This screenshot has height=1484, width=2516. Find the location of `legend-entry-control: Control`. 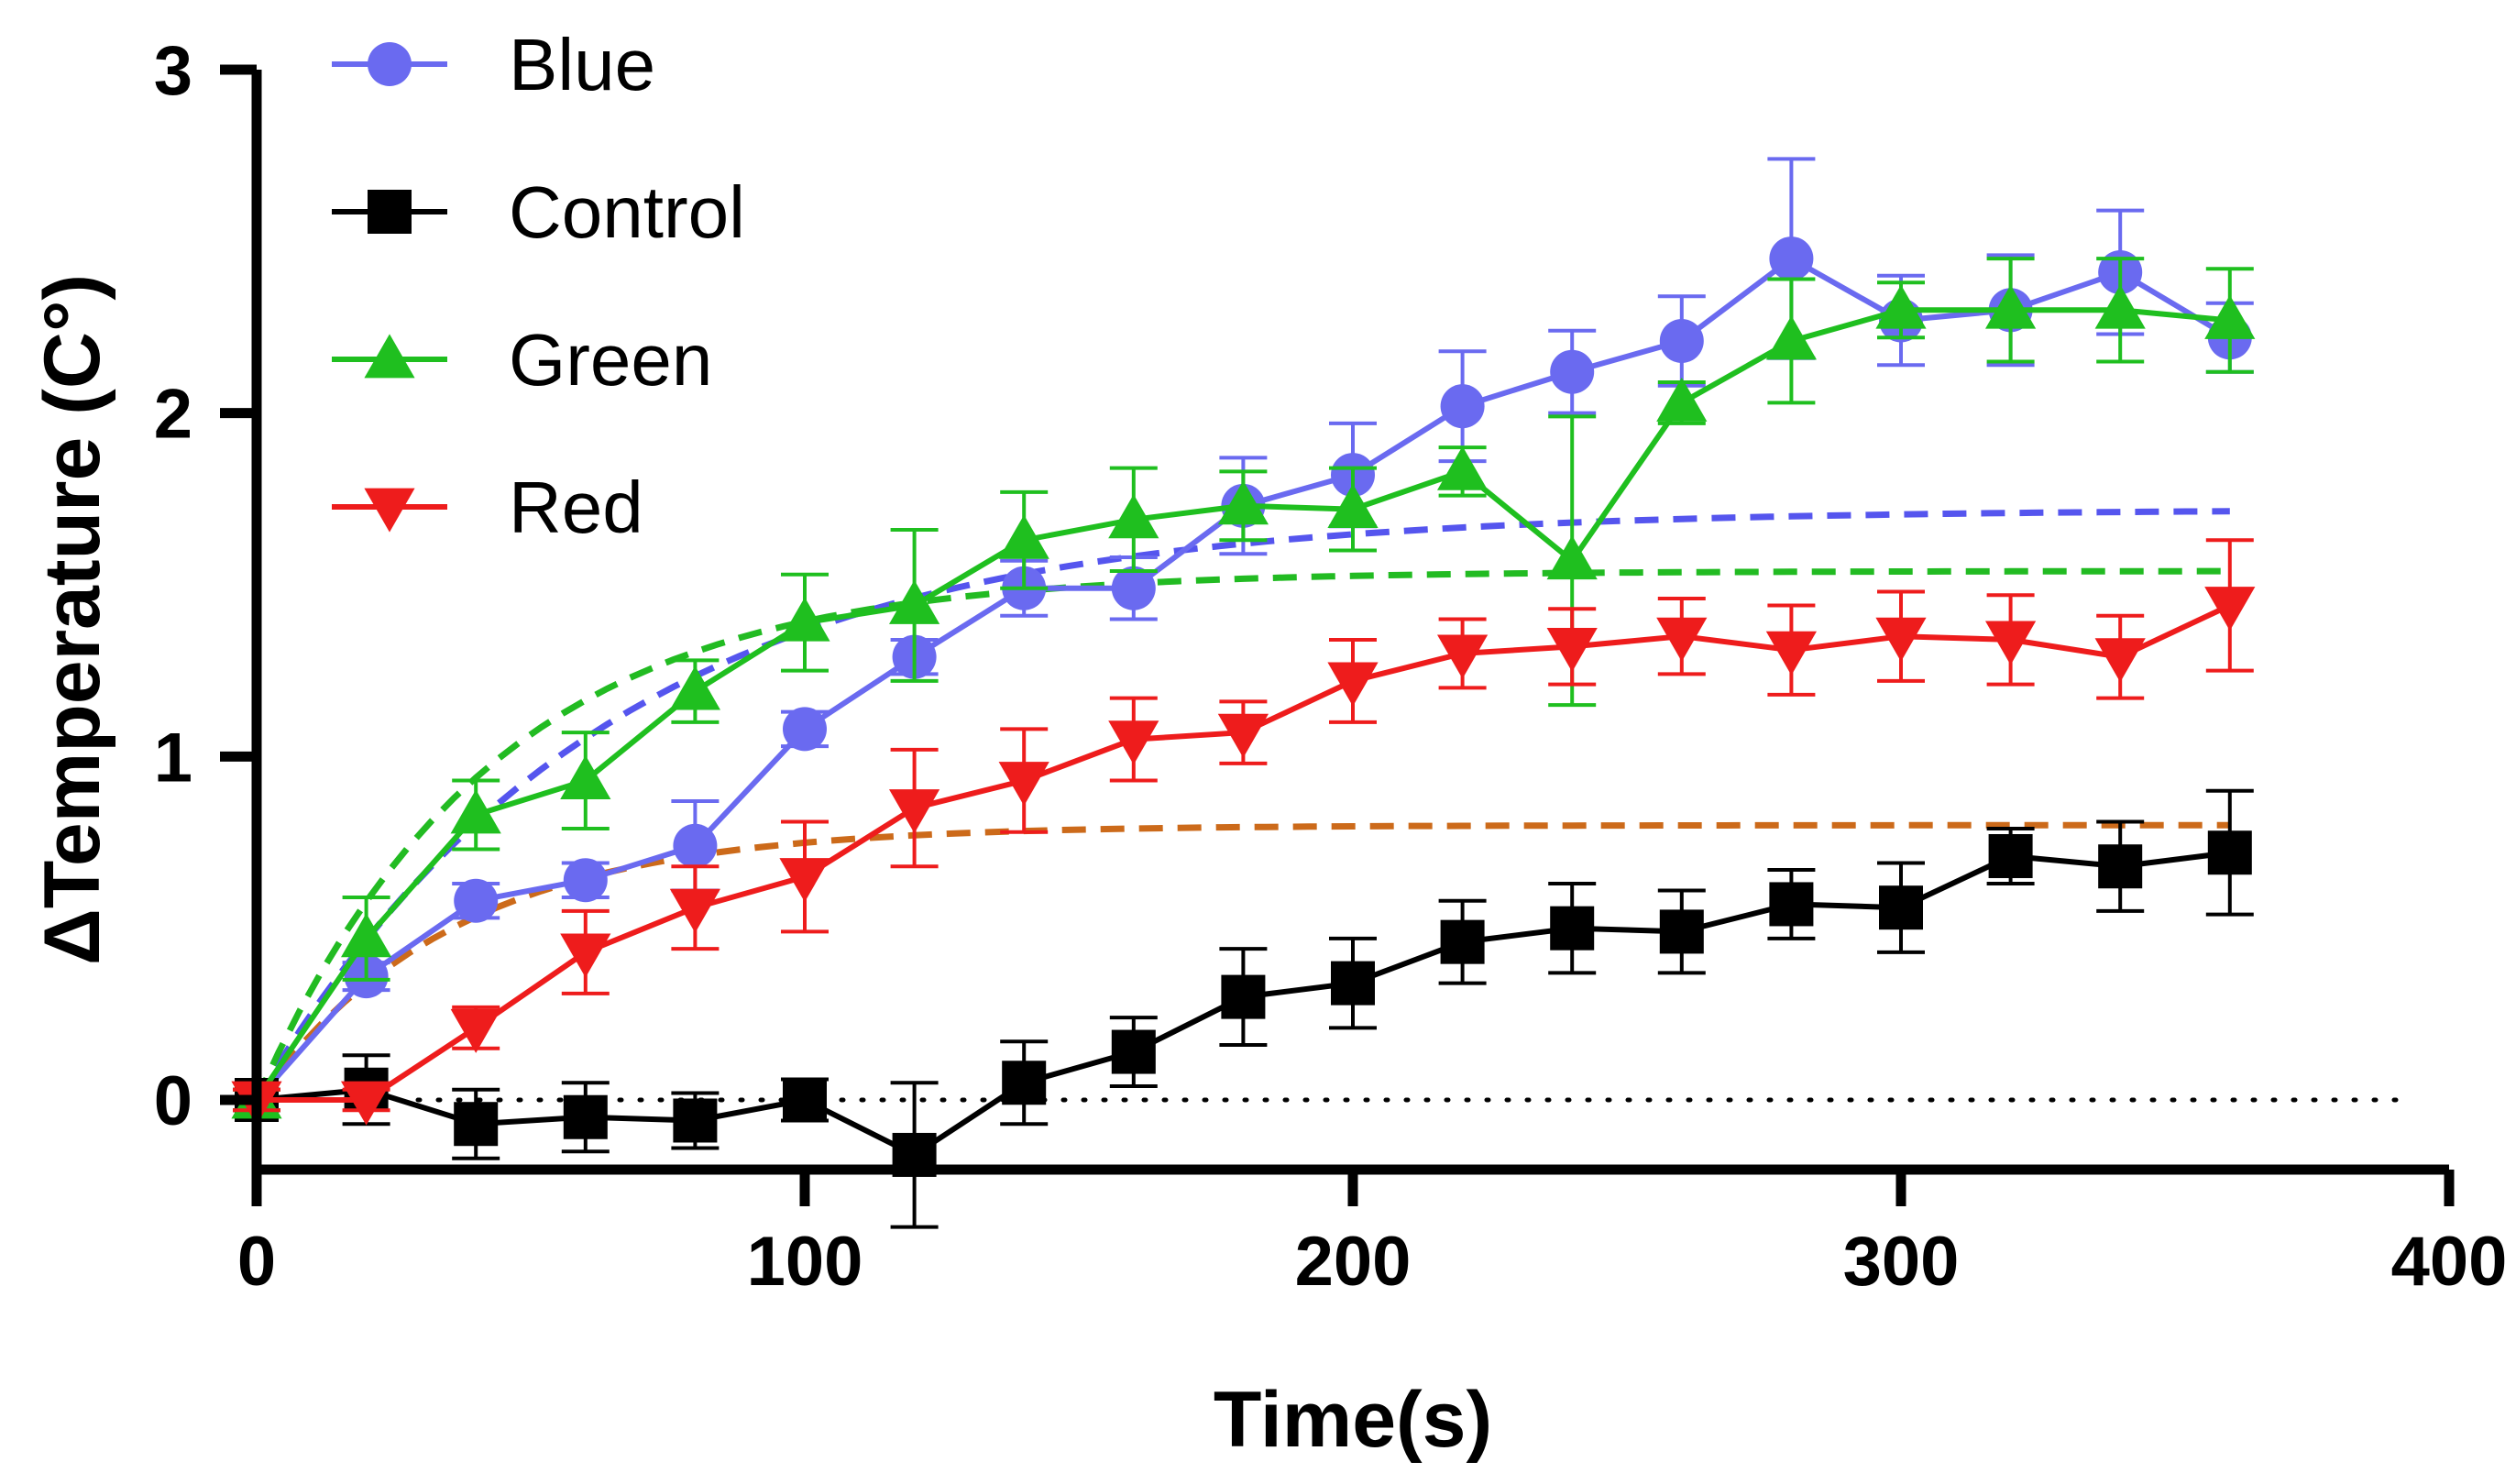

legend-entry-control: Control is located at coordinates (538, 212).